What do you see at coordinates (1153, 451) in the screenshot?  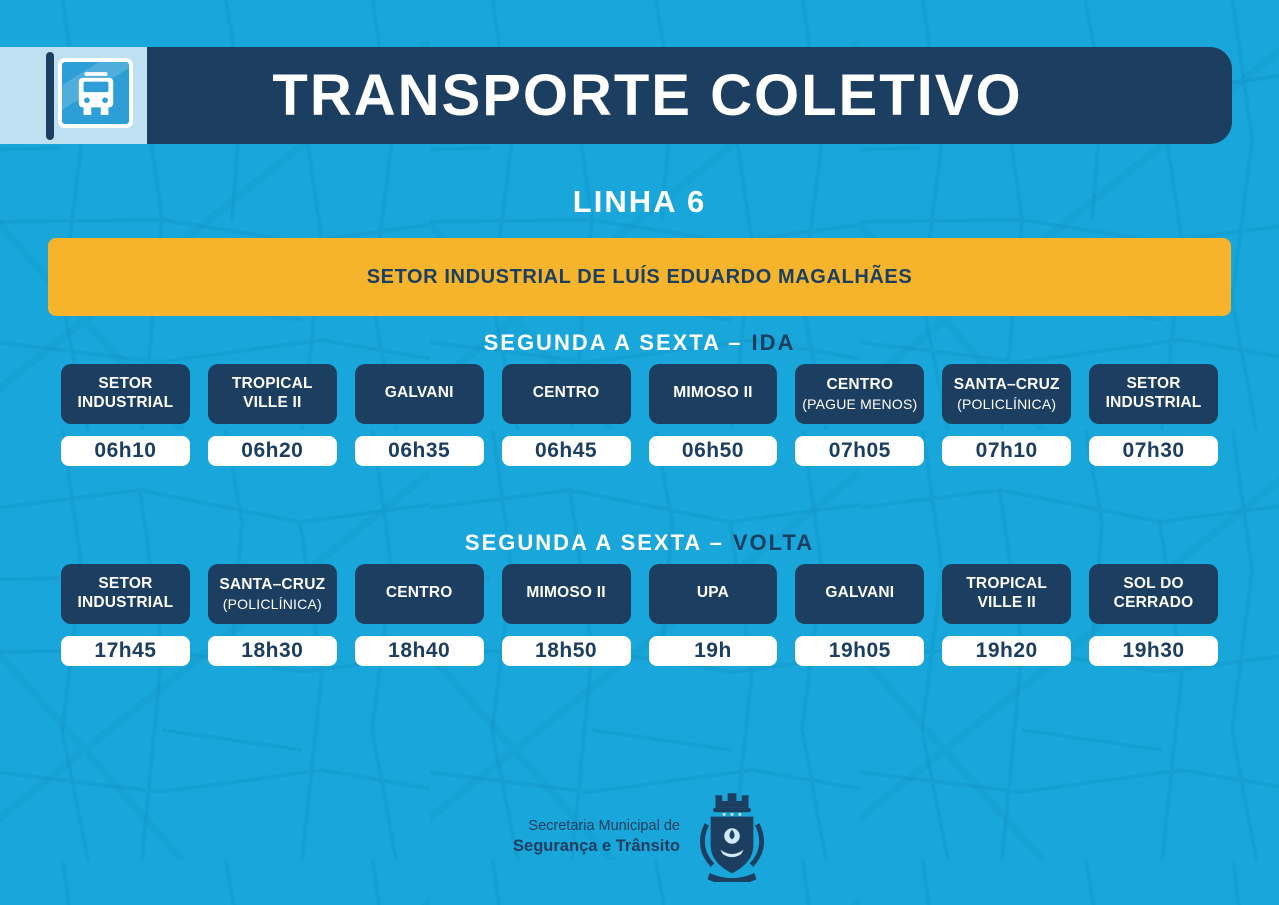 I see `stop-time: 07h30` at bounding box center [1153, 451].